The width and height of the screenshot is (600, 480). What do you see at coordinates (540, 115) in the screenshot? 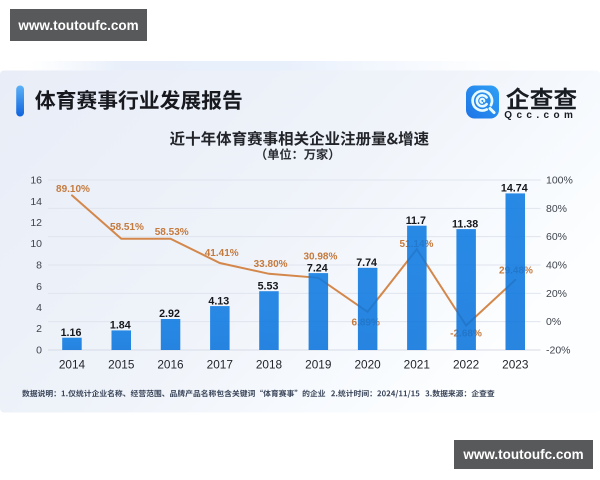
I see `svg-text: Qcc.com` at bounding box center [540, 115].